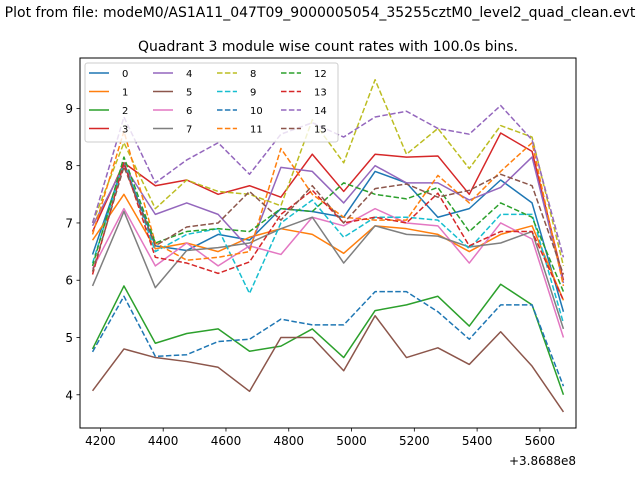  I want to click on y-axis: 4 5 6 7 8 9, so click(72, 252).